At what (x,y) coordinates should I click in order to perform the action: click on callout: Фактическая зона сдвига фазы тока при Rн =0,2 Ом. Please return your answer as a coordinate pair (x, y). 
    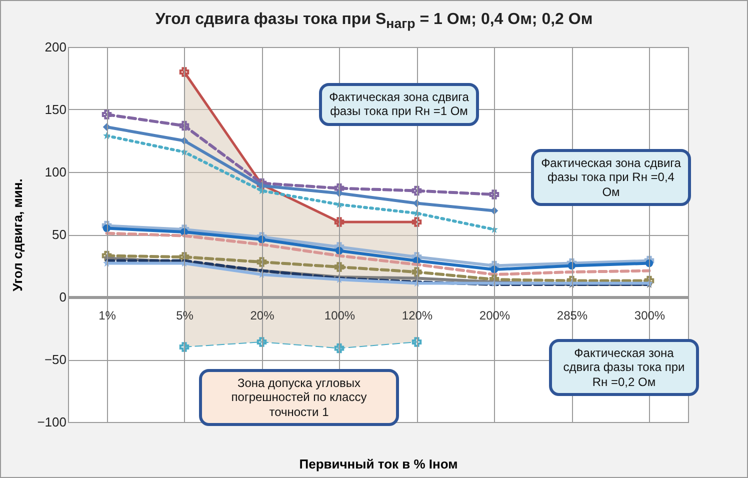
    Looking at the image, I should click on (624, 367).